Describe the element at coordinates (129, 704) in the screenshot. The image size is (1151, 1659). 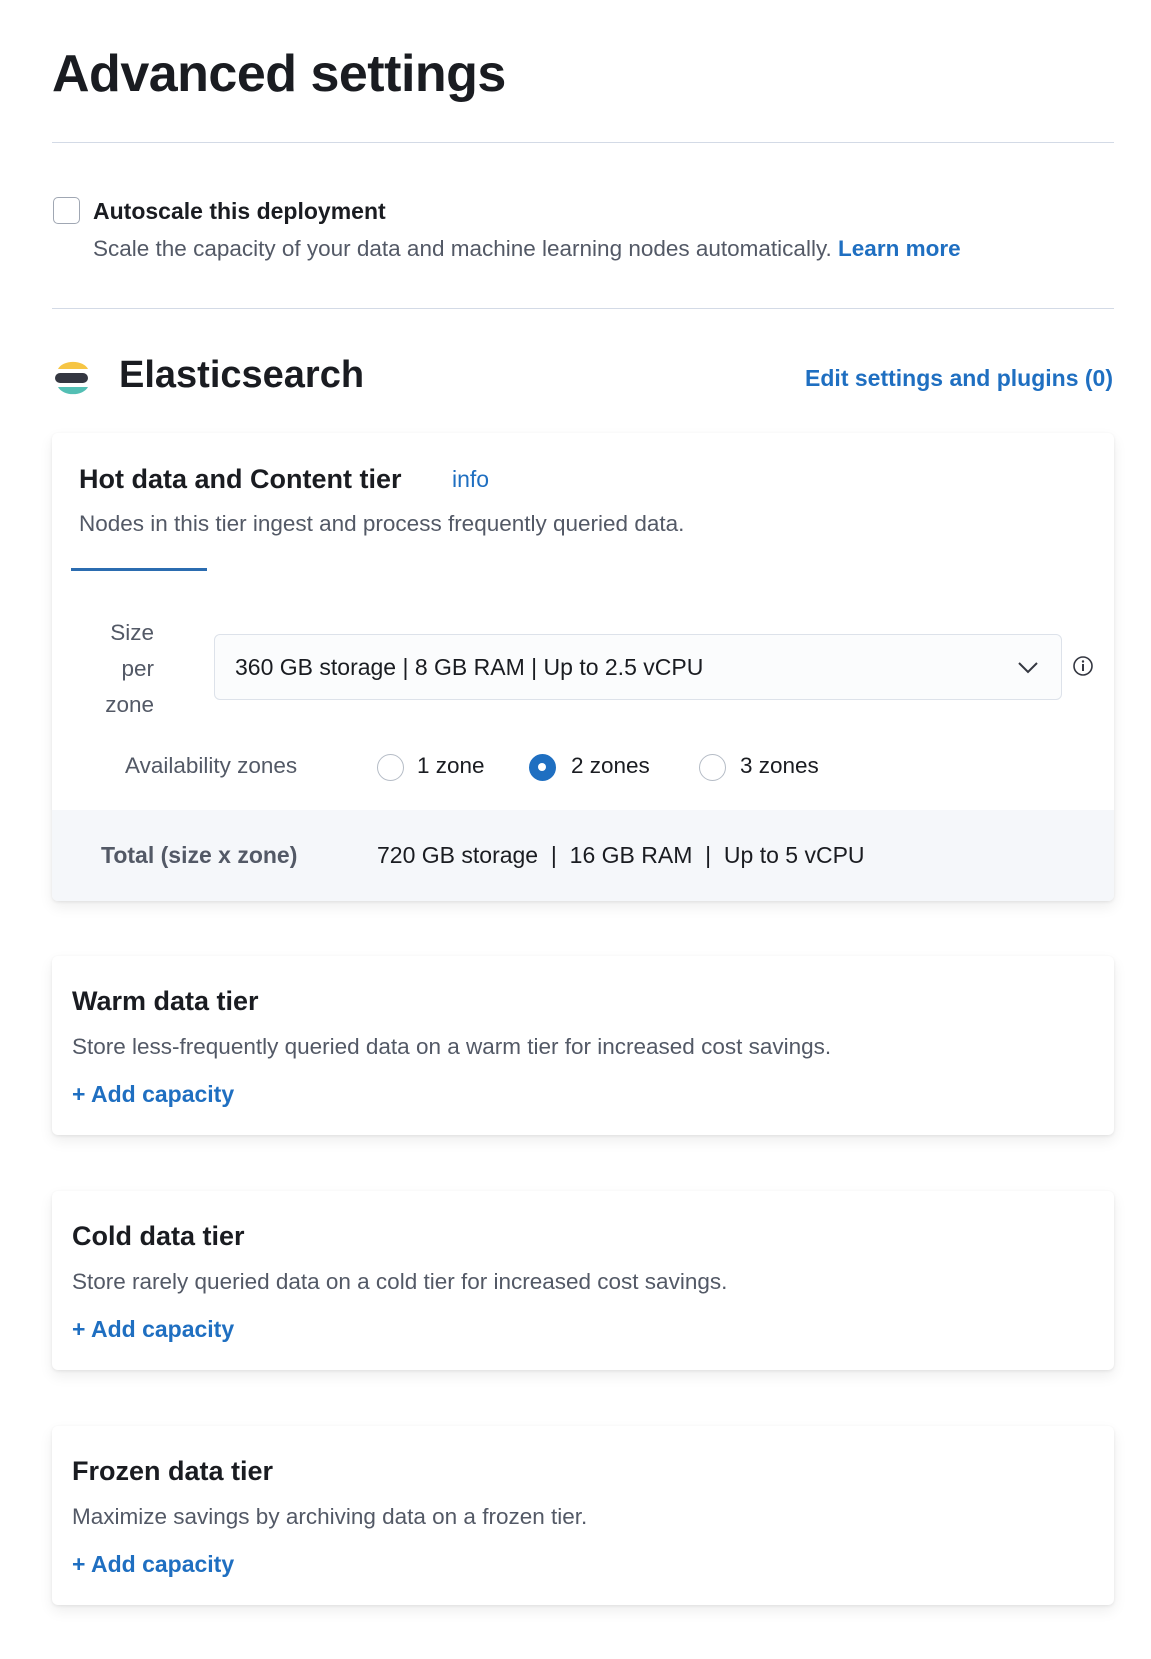
I see `size-label-line: zone` at that location.